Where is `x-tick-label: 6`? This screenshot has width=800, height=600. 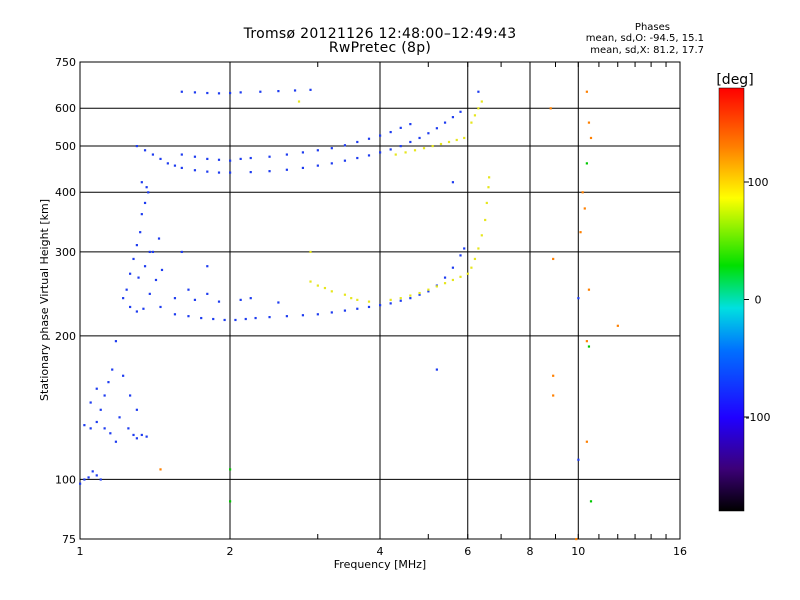 x-tick-label: 6 is located at coordinates (467, 551).